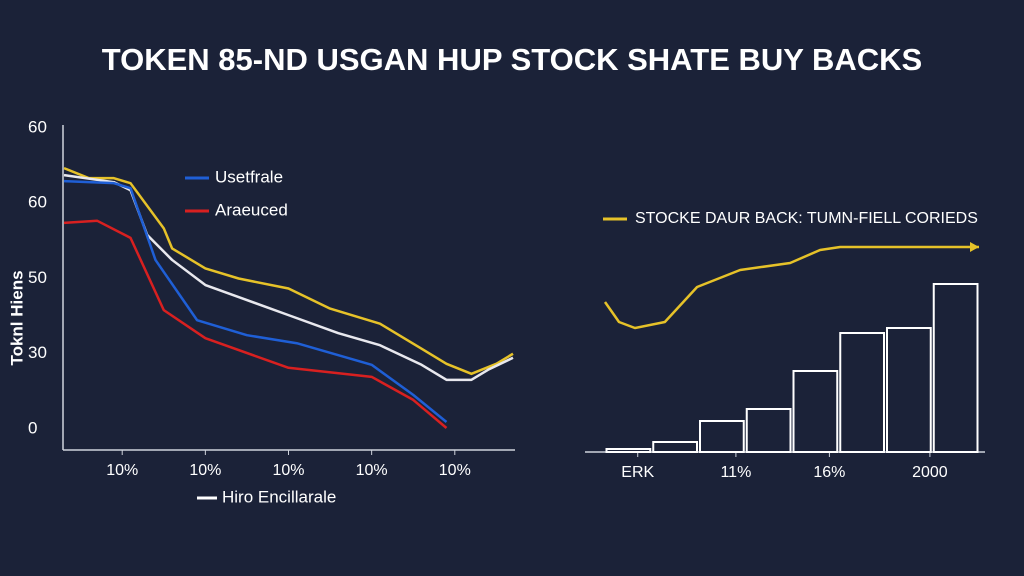  Describe the element at coordinates (251, 209) in the screenshot. I see `legend-label: Araeuced` at that location.